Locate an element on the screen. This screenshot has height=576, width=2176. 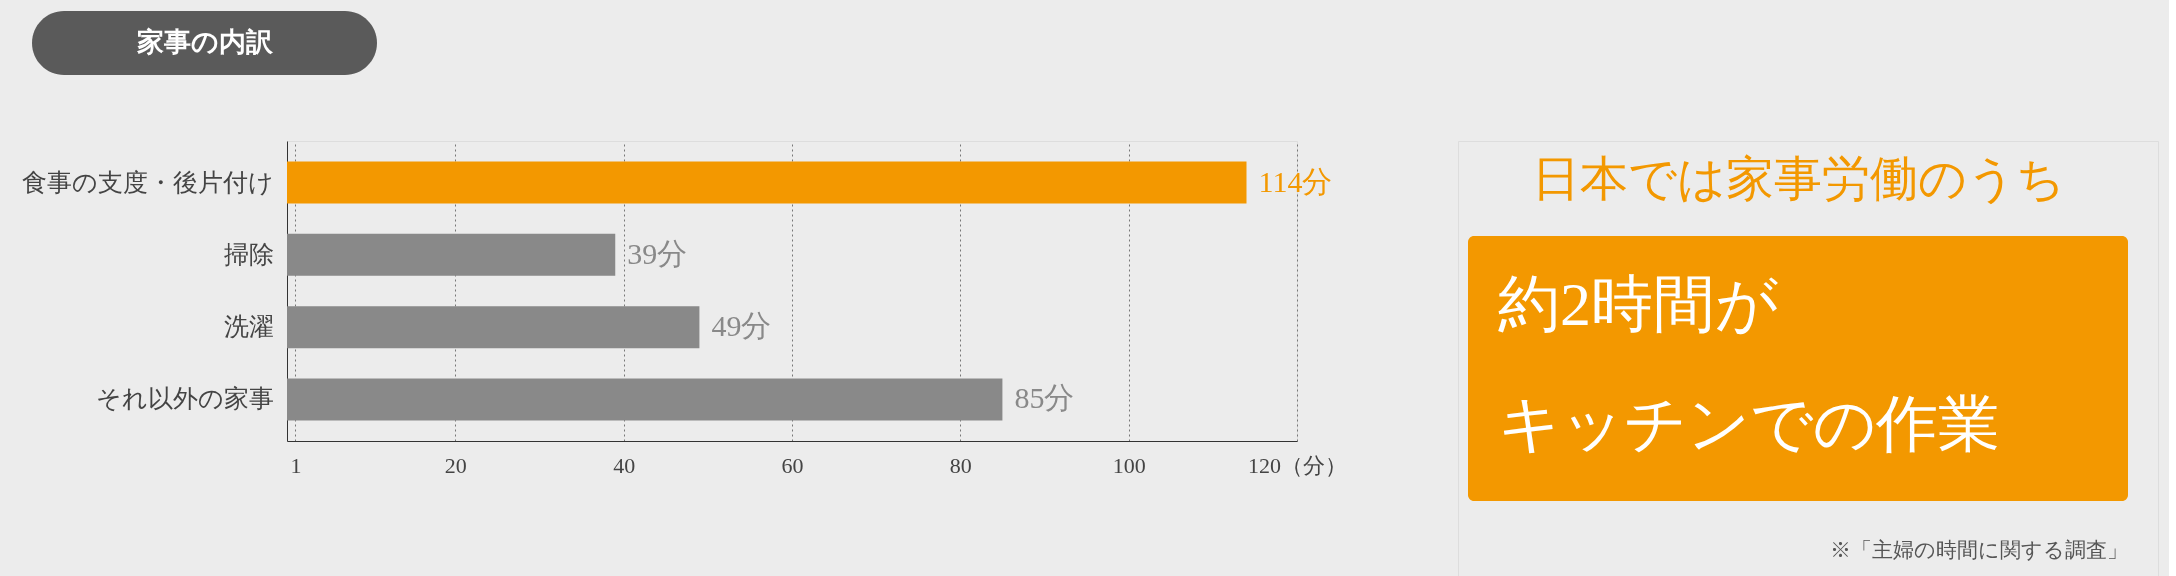
x-tick-label: 120（分） is located at coordinates (1297, 465).